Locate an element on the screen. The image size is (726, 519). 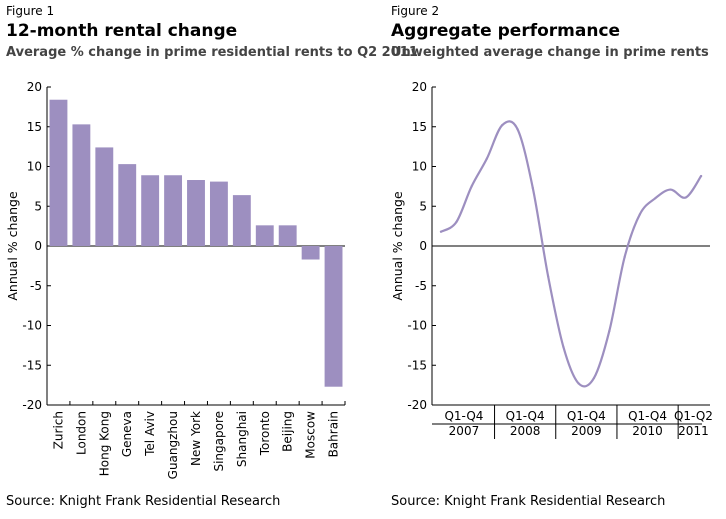
figure1-label: Figure 1 is located at coordinates (30, 11).